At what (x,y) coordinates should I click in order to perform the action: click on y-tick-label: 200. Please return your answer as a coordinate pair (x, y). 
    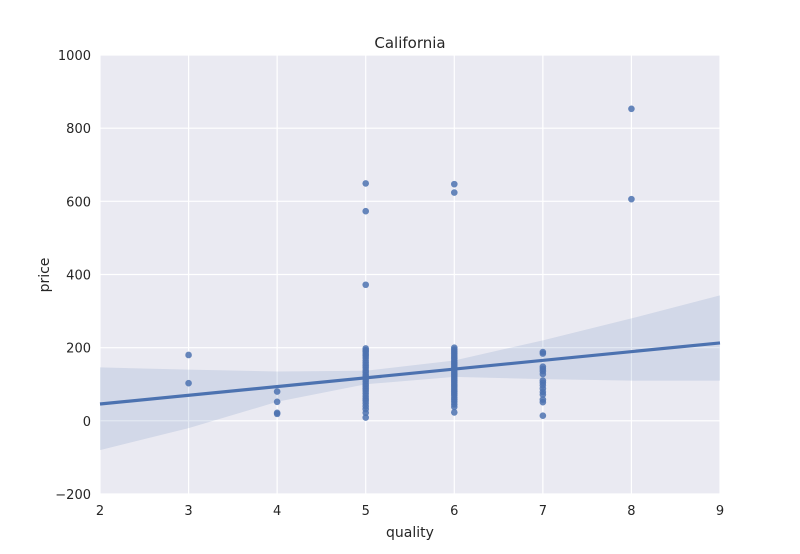
    Looking at the image, I should click on (78, 349).